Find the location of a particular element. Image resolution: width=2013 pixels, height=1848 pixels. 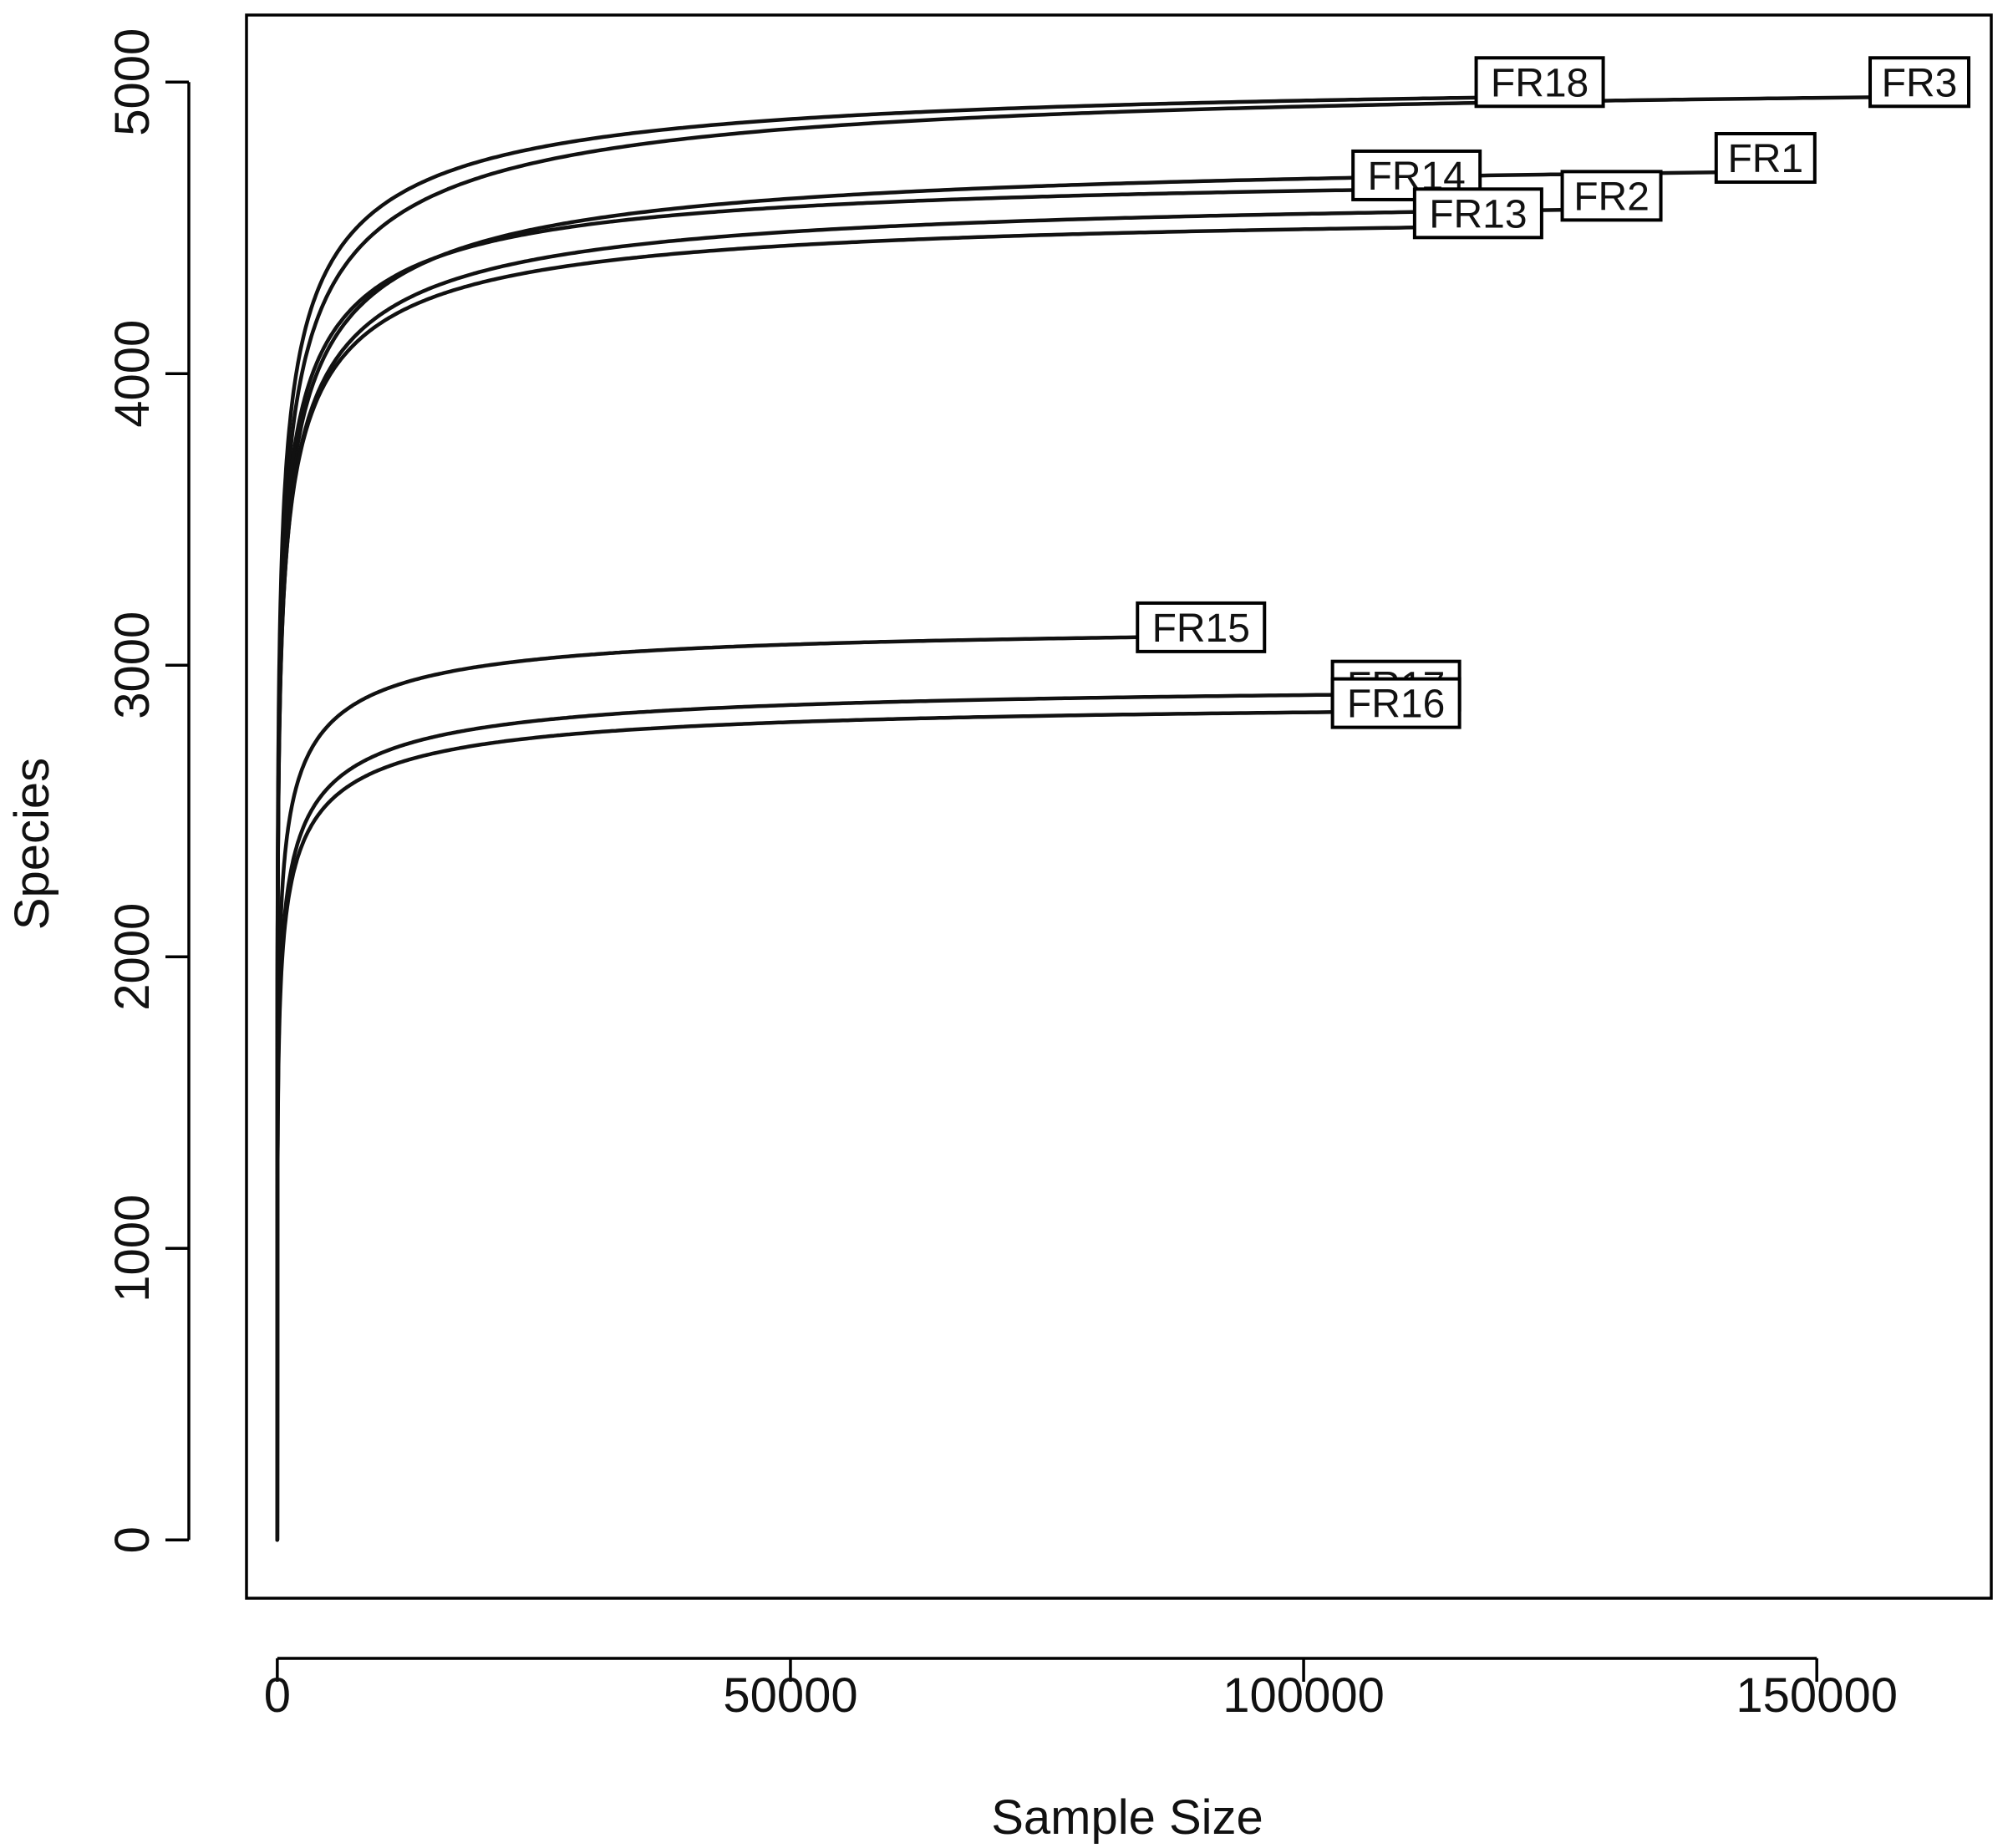

label-fr2: FR2 is located at coordinates (1611, 197).